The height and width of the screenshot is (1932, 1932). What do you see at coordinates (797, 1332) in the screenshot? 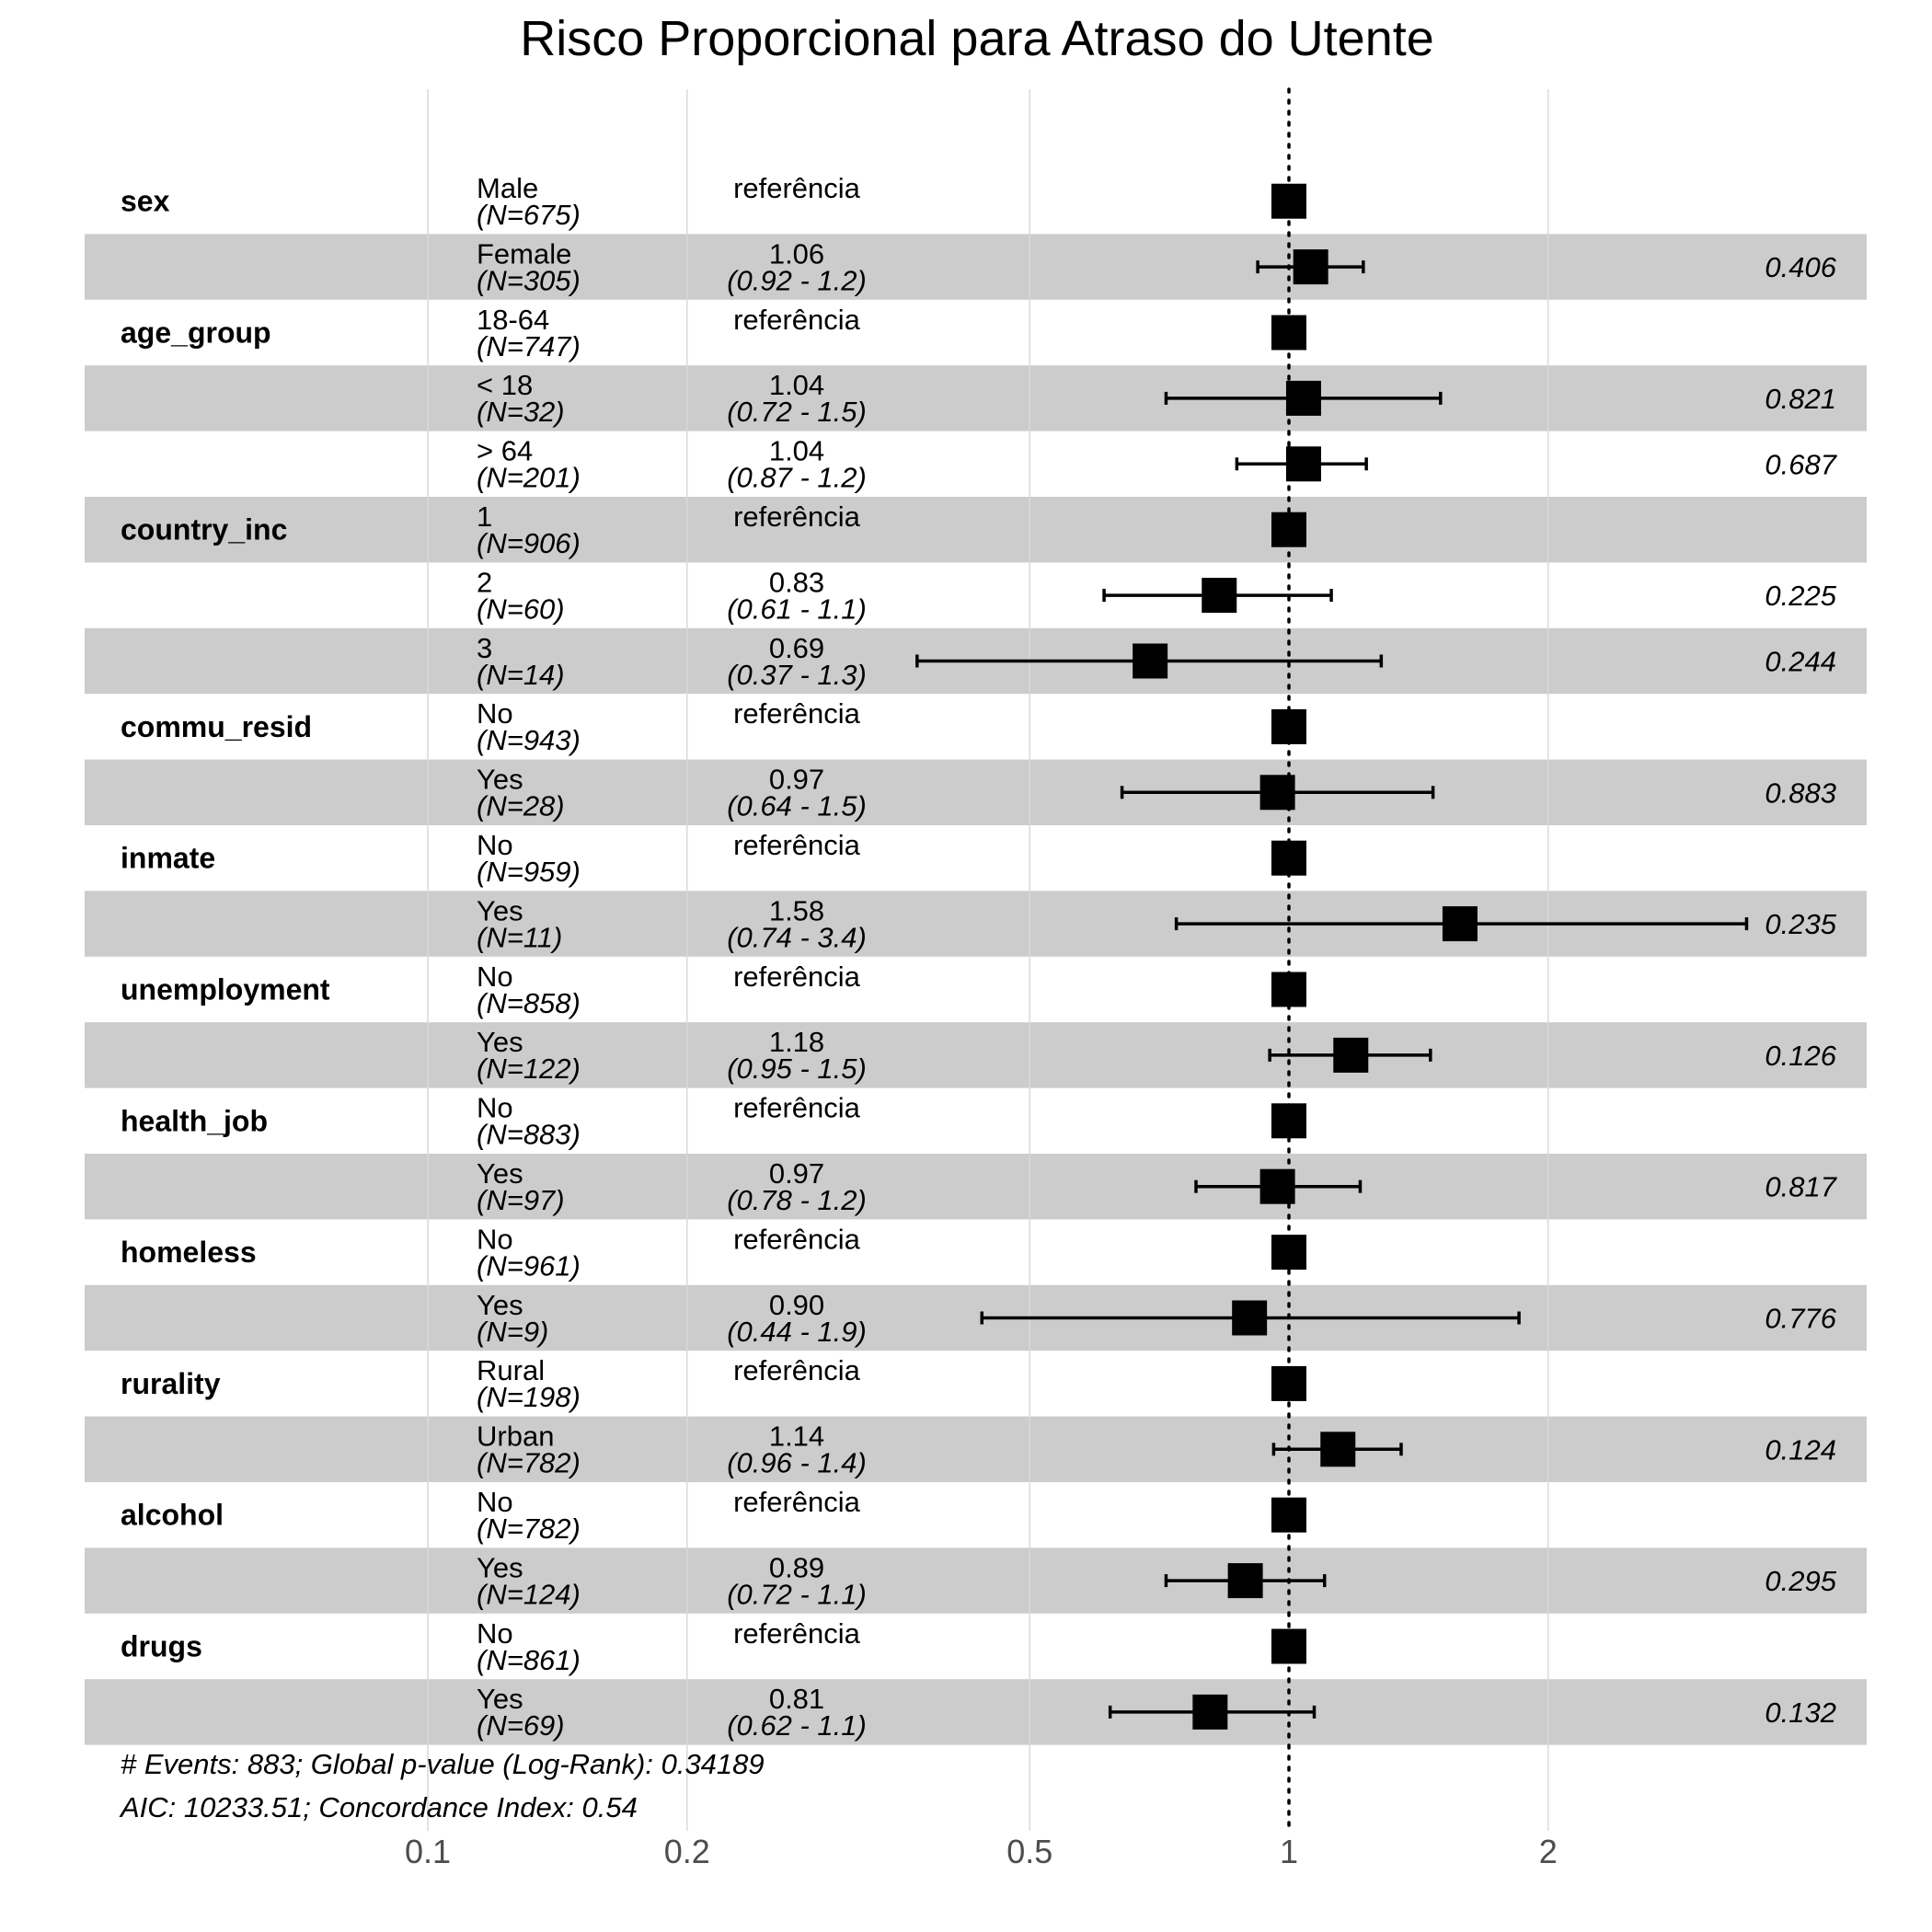
I see `ci-label: (0.44 - 1.9)` at bounding box center [797, 1332].